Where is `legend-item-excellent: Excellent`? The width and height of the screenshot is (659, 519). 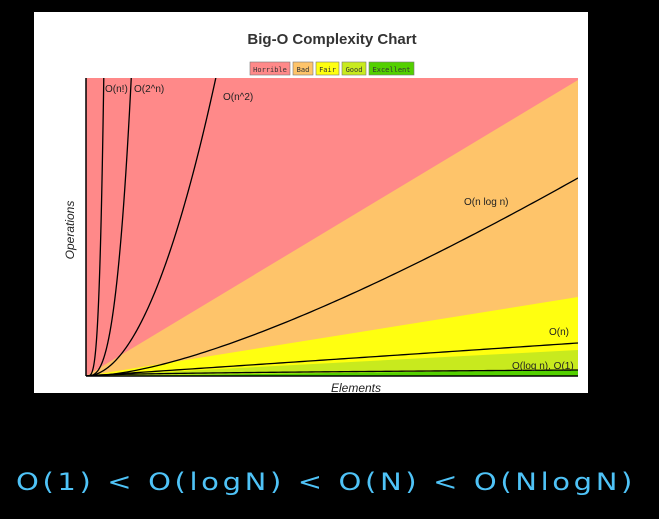 legend-item-excellent: Excellent is located at coordinates (391, 68).